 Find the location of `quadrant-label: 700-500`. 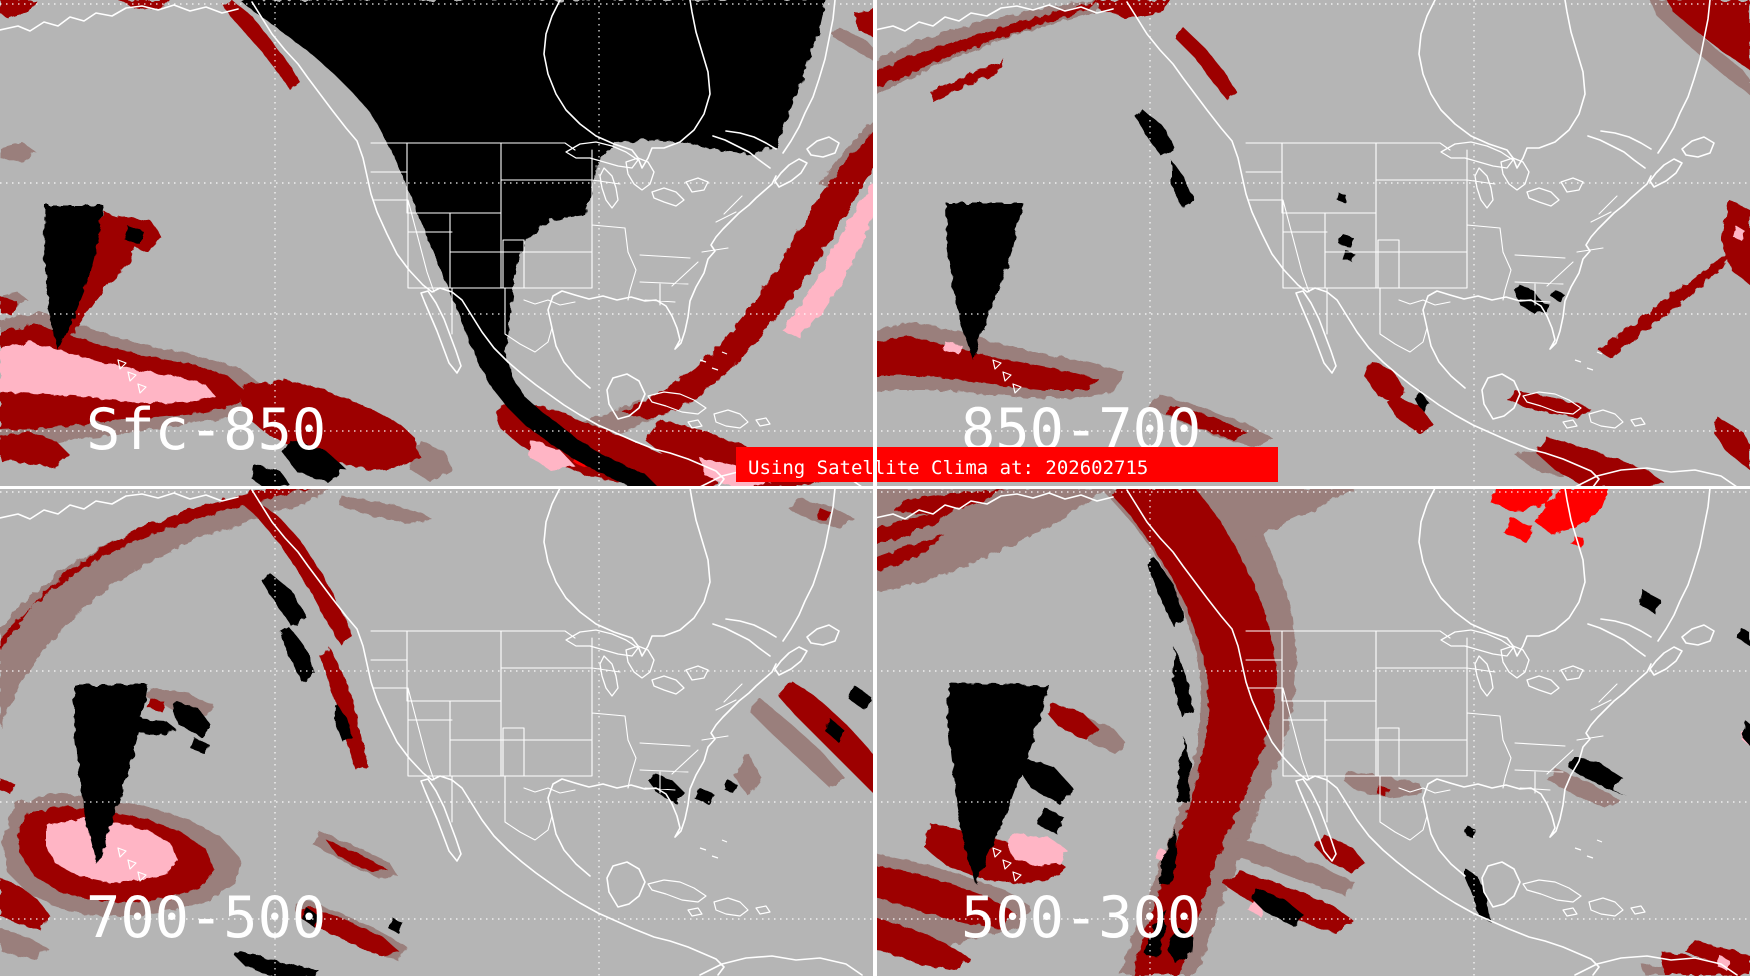

quadrant-label: 700-500 is located at coordinates (206, 918).